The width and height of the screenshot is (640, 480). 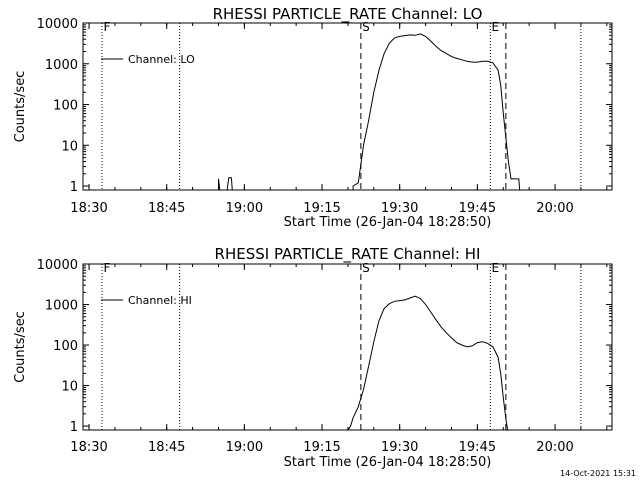 I want to click on legend-label: Channel: HI, so click(x=160, y=300).